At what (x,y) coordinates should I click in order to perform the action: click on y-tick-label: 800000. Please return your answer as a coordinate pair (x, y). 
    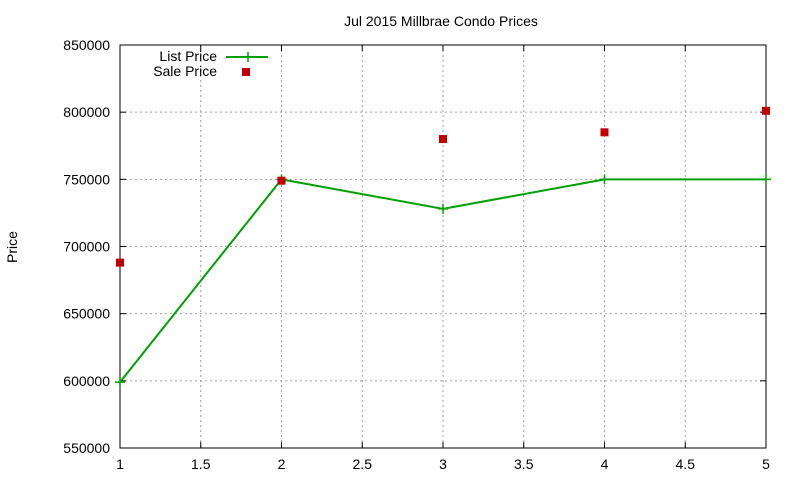
    Looking at the image, I should click on (86, 112).